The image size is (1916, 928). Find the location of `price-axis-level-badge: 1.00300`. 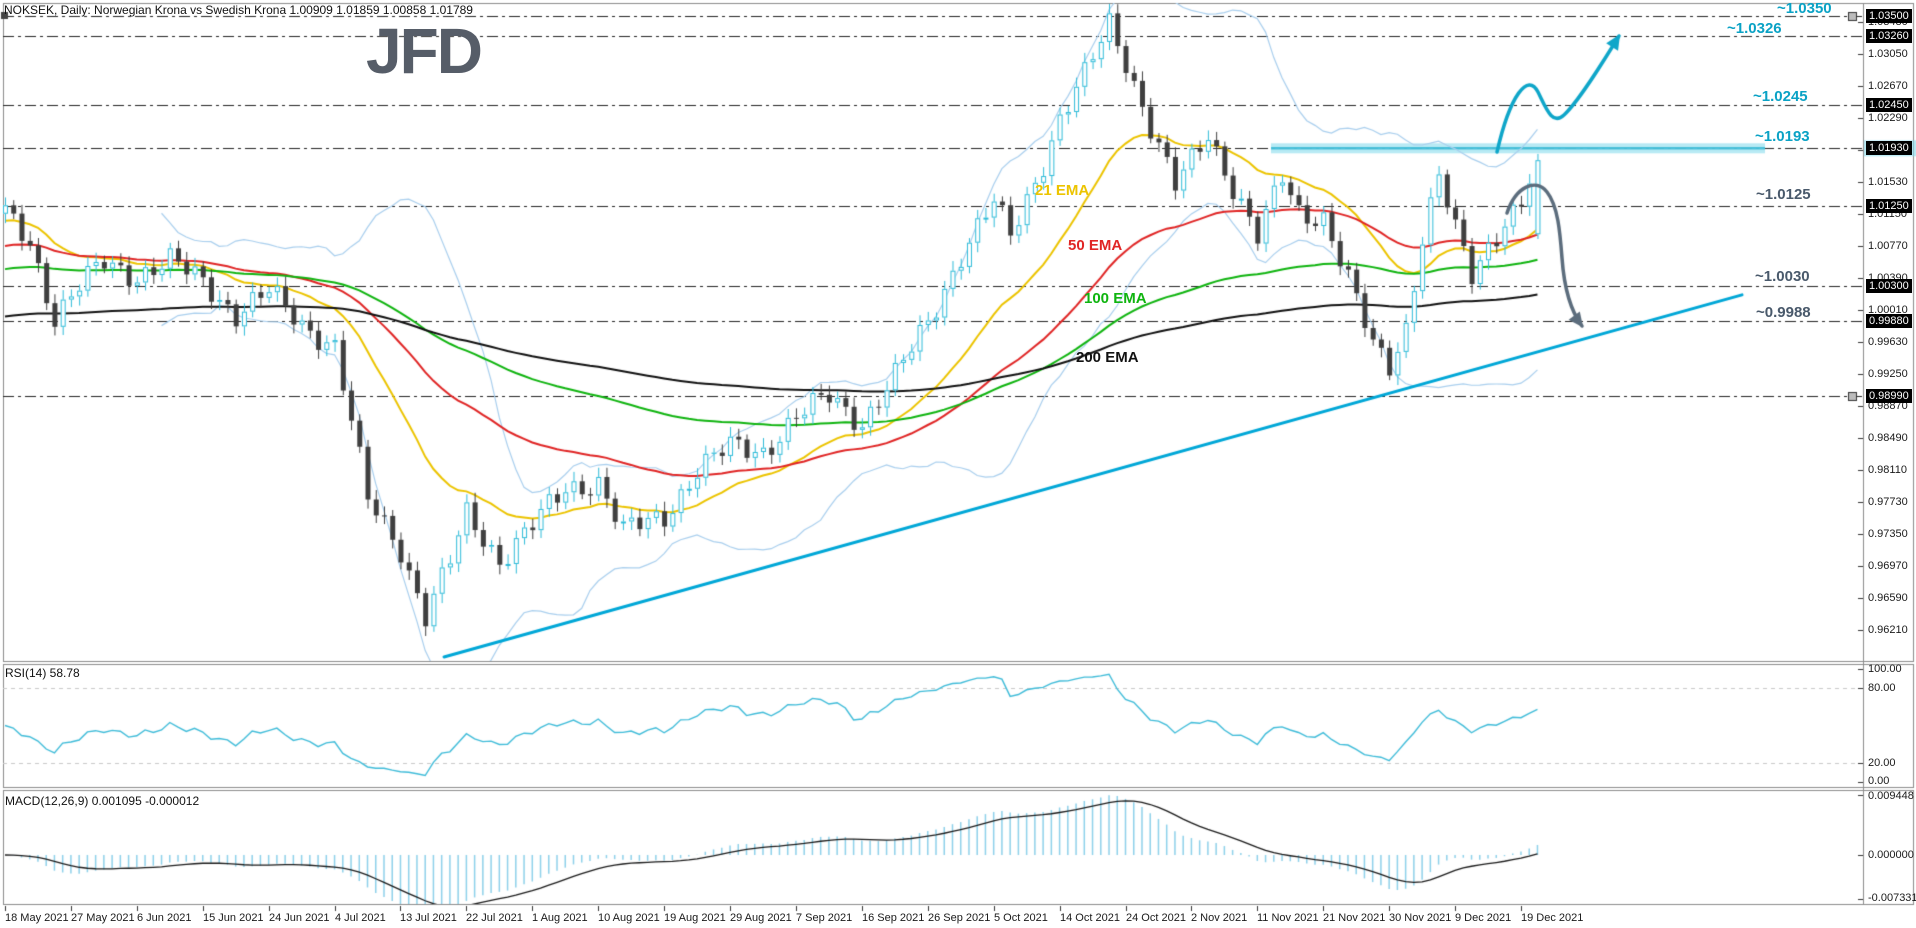

price-axis-level-badge: 1.00300 is located at coordinates (1889, 286).